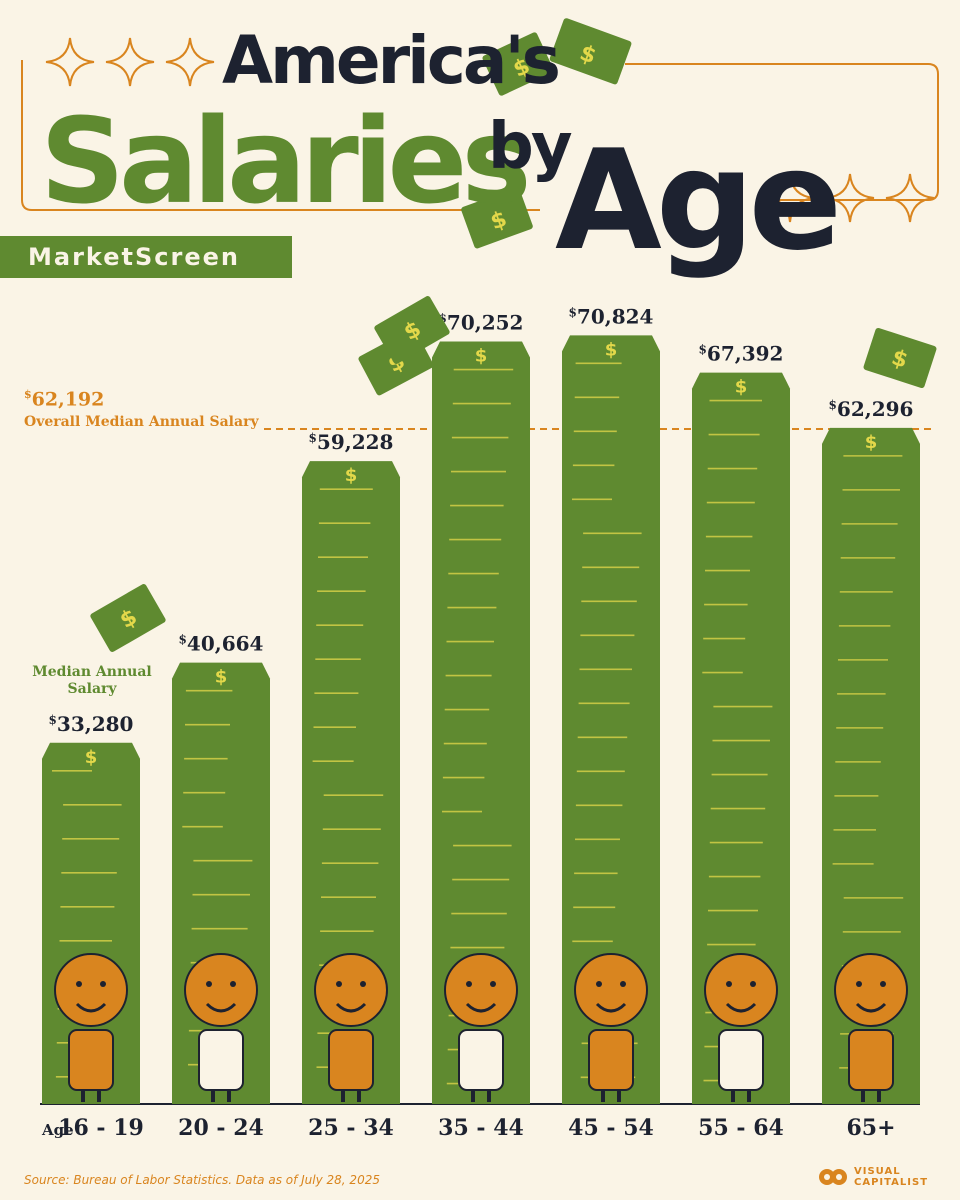 This screenshot has height=1200, width=960. Describe the element at coordinates (481, 1128) in the screenshot. I see `category-label: 35 - 44` at that location.